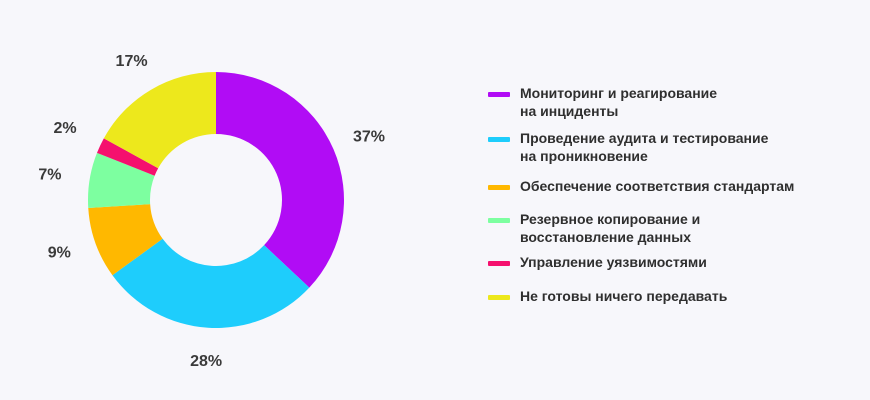  What do you see at coordinates (624, 296) in the screenshot?
I see `legend-label: Не готовы ничего передавать` at bounding box center [624, 296].